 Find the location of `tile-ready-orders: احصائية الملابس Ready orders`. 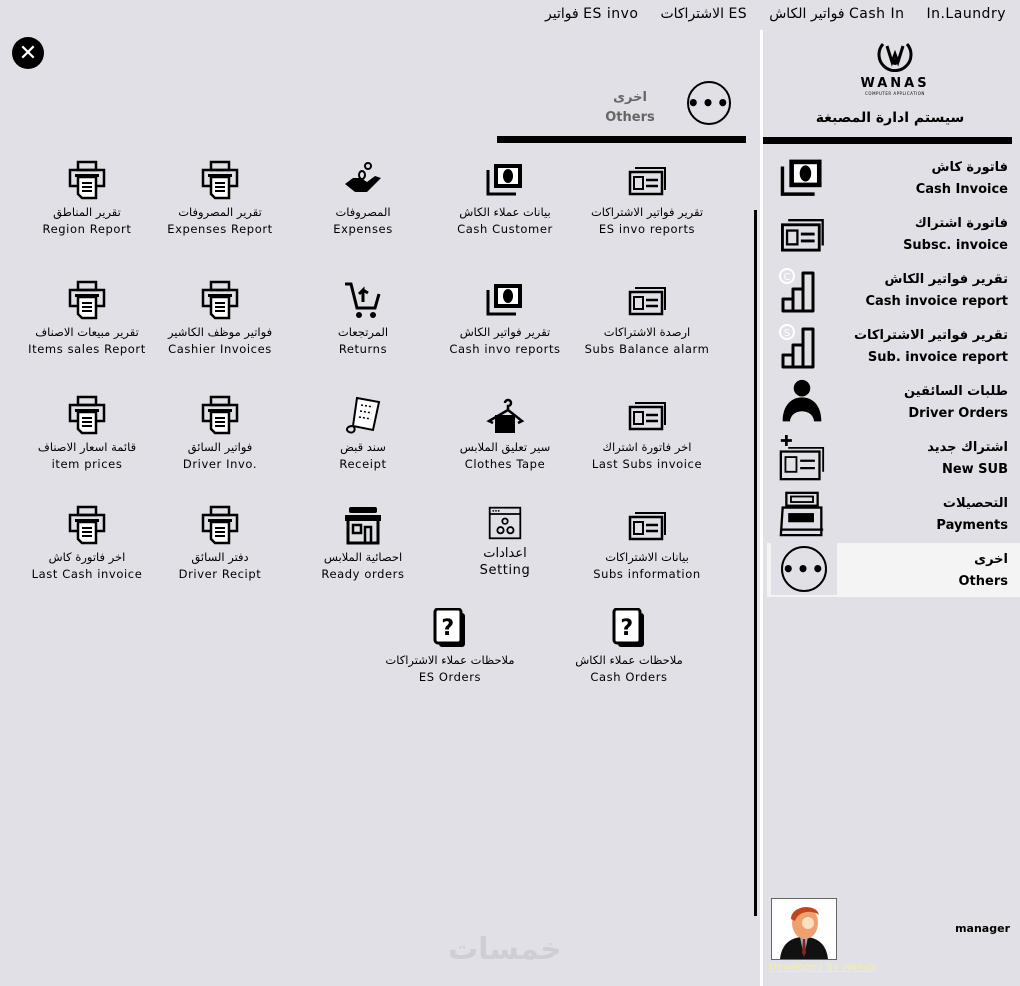

tile-ready-orders: احصائية الملابس Ready orders is located at coordinates (363, 544).